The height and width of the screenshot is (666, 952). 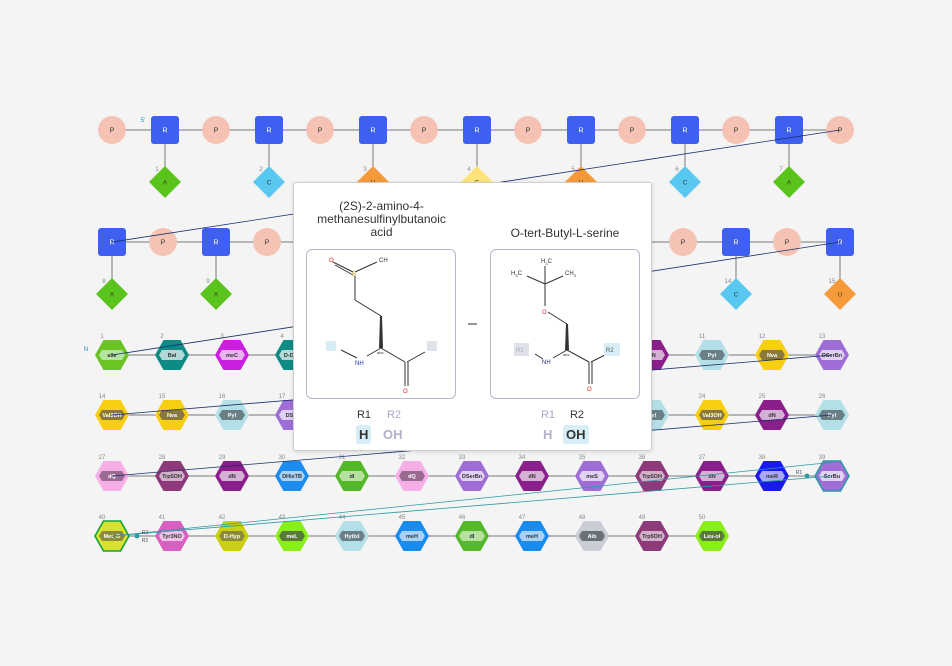 I want to click on monomer-number: 41, so click(x=162, y=518).